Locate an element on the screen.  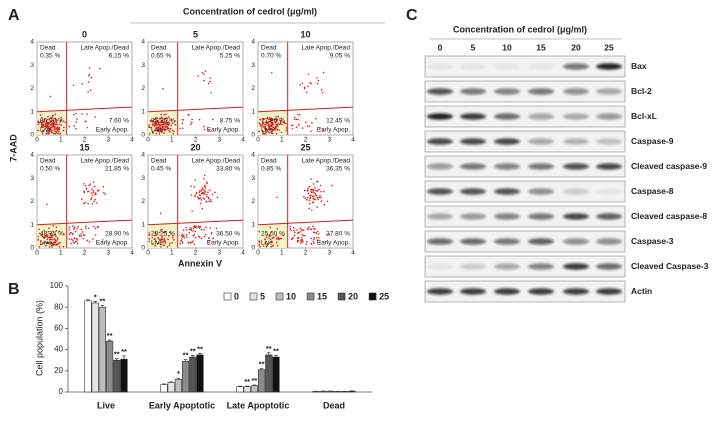
significance-mark: ** is located at coordinates (193, 350).